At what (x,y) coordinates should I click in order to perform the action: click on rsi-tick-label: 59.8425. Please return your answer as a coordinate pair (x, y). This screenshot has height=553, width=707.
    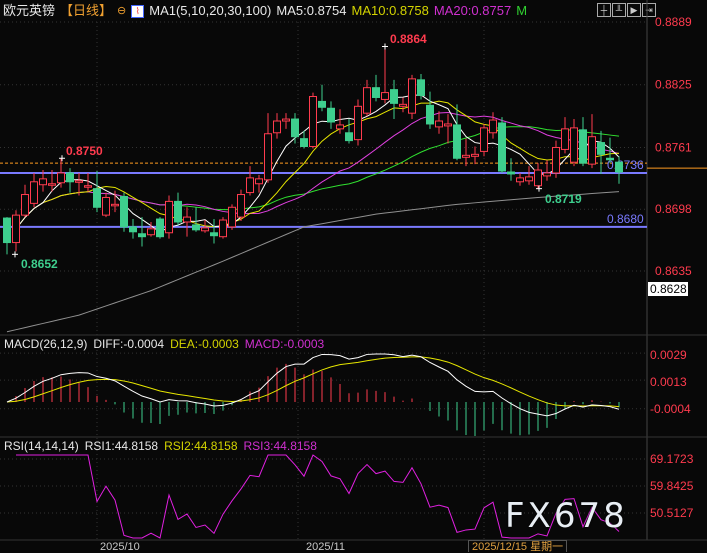
    Looking at the image, I should click on (672, 486).